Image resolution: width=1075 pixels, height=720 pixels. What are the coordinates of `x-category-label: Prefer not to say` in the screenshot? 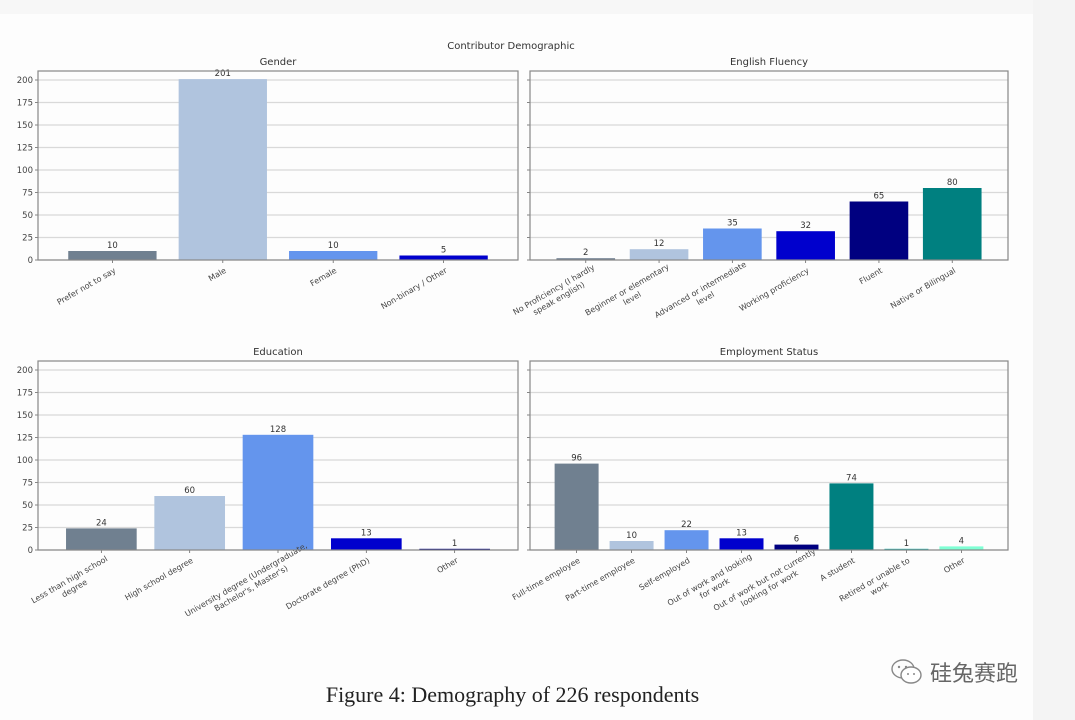 It's located at (86, 286).